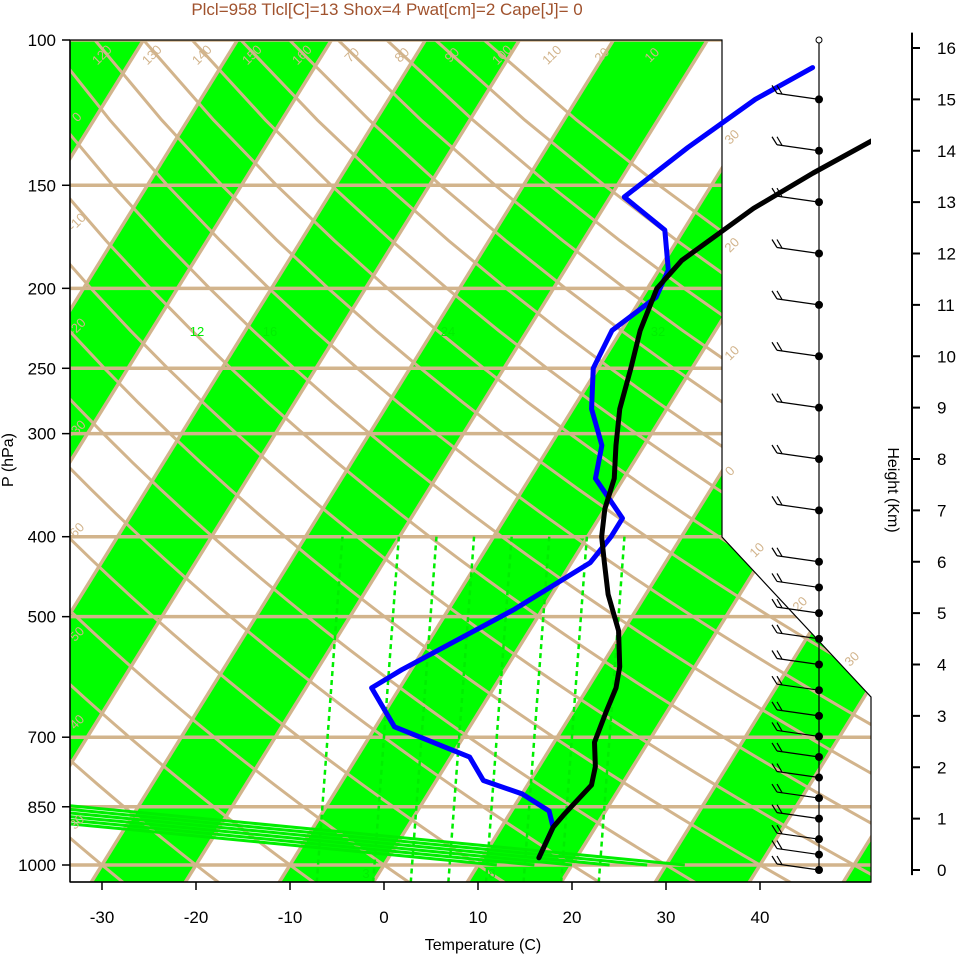  Describe the element at coordinates (470, 904) in the screenshot. I see `temperature-axis: -30 -20 -10 0 10 20 30 40` at that location.